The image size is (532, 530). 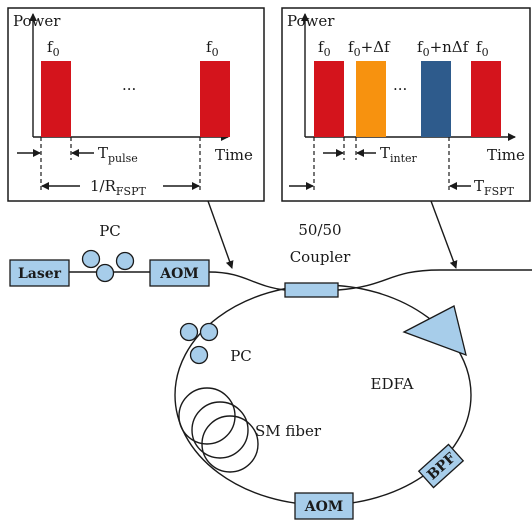 I want to click on right-axis-x-label: Time, so click(x=506, y=155).